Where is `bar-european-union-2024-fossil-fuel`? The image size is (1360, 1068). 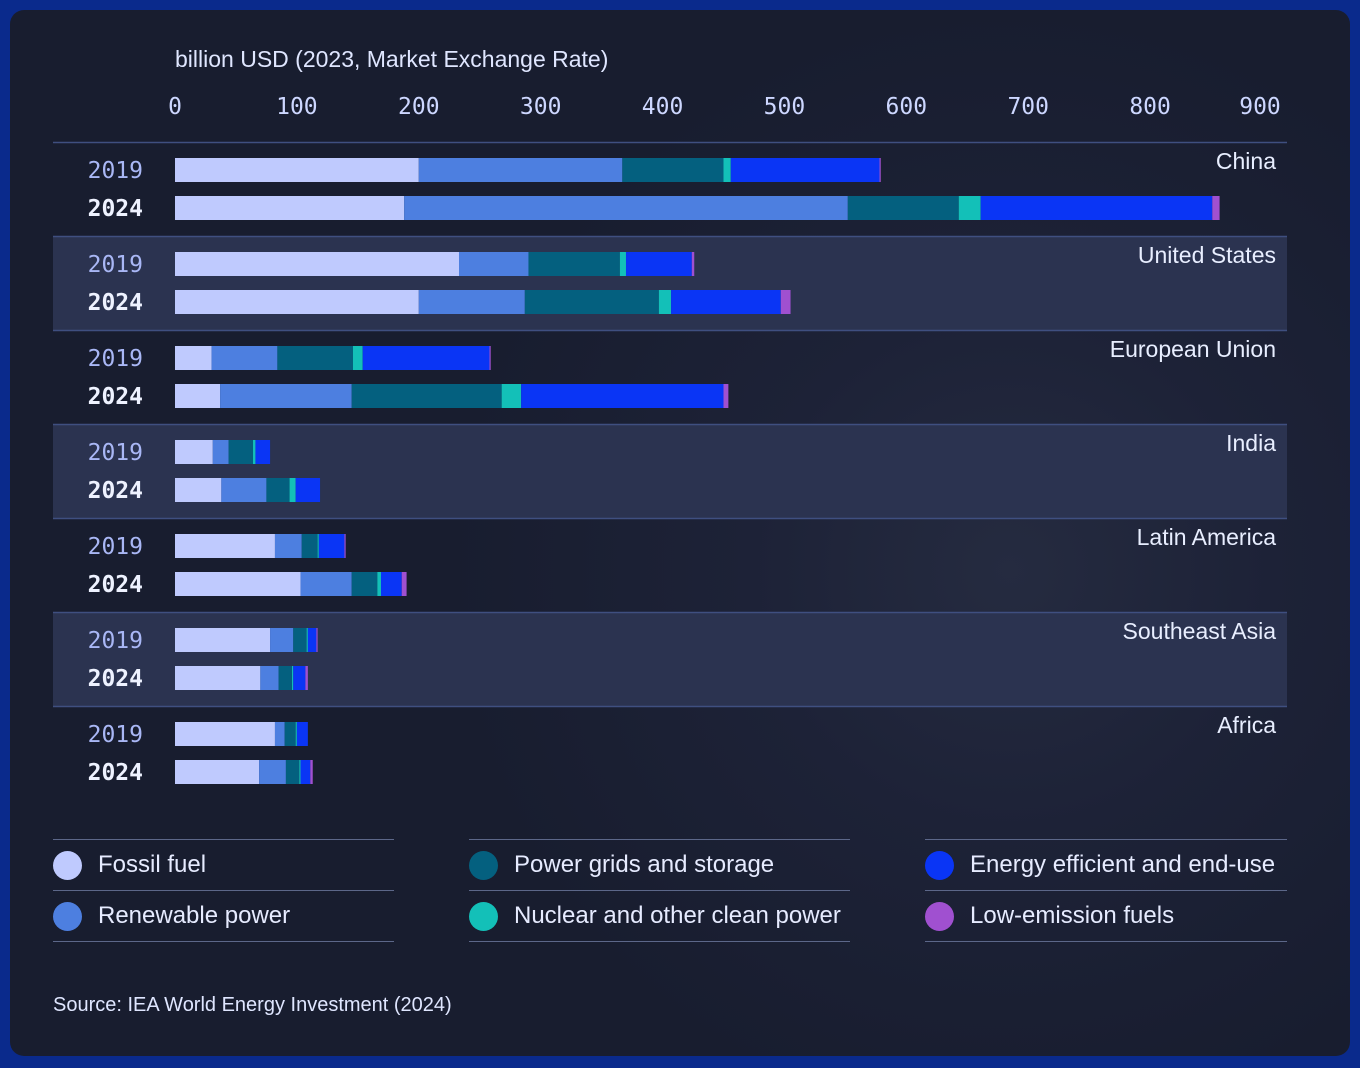
bar-european-union-2024-fossil-fuel is located at coordinates (198, 396).